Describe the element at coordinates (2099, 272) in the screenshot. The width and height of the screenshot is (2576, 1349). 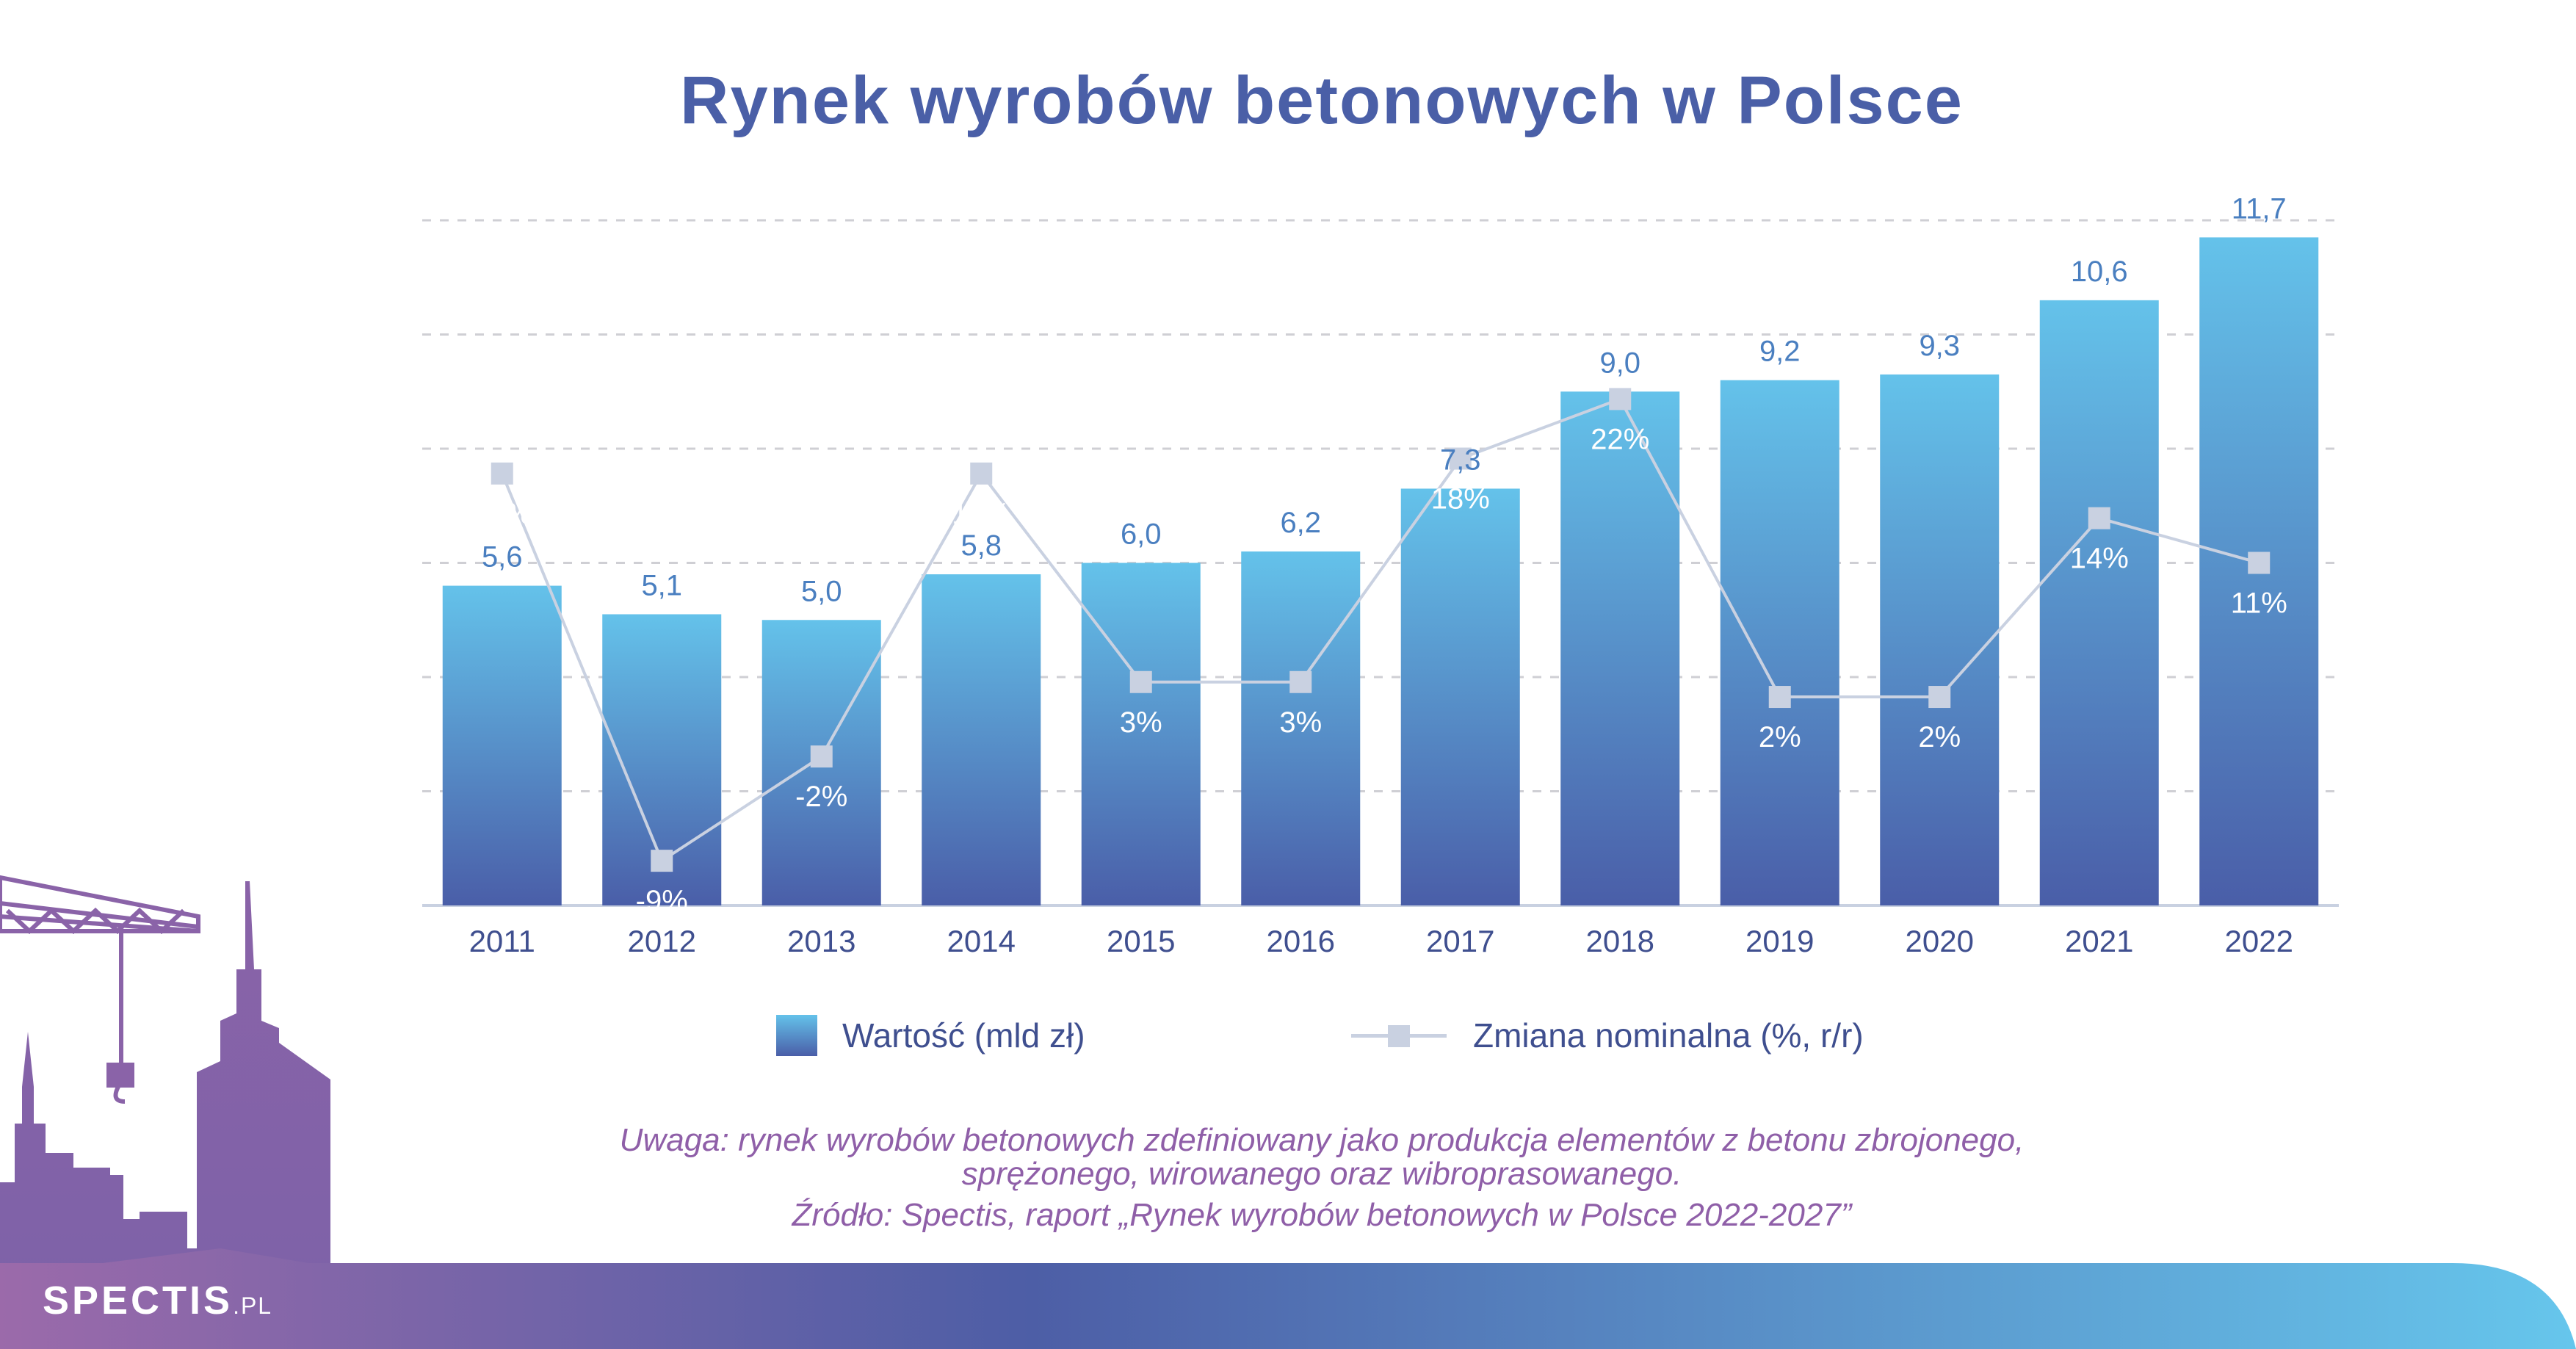
I see `bar-value-label: 10,6` at that location.